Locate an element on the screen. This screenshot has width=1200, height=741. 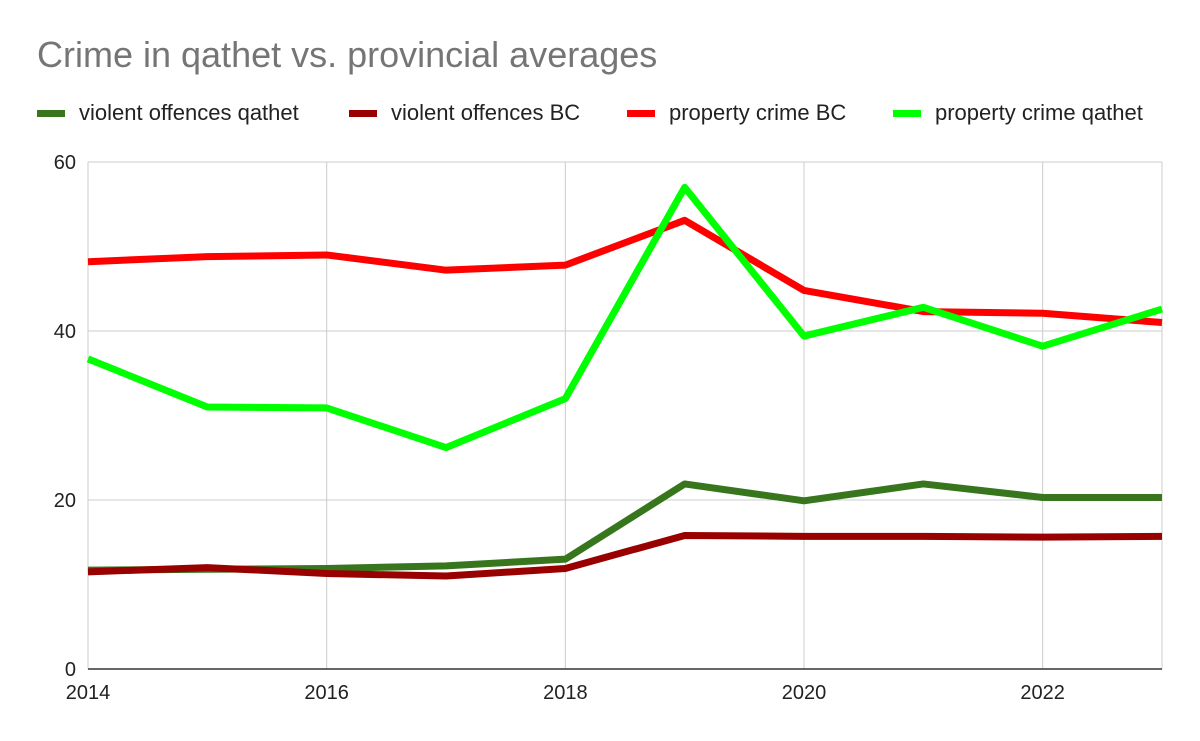
legend-item-violent-offences-bc: violent offences BC is located at coordinates (464, 113).